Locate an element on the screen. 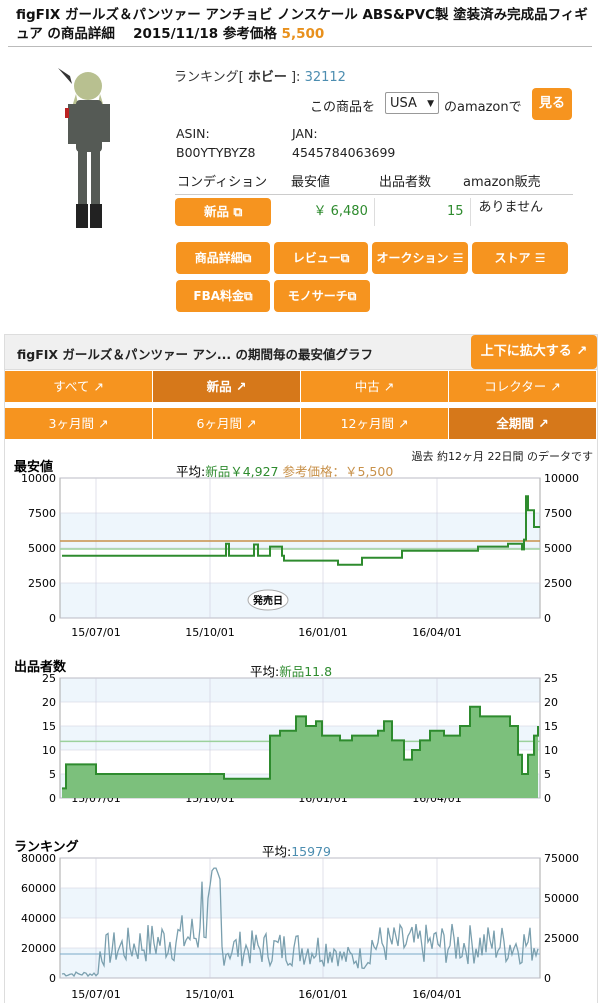  chart-average: 平均:新品￥4,927 参考価格：￥5,500 is located at coordinates (284, 471).